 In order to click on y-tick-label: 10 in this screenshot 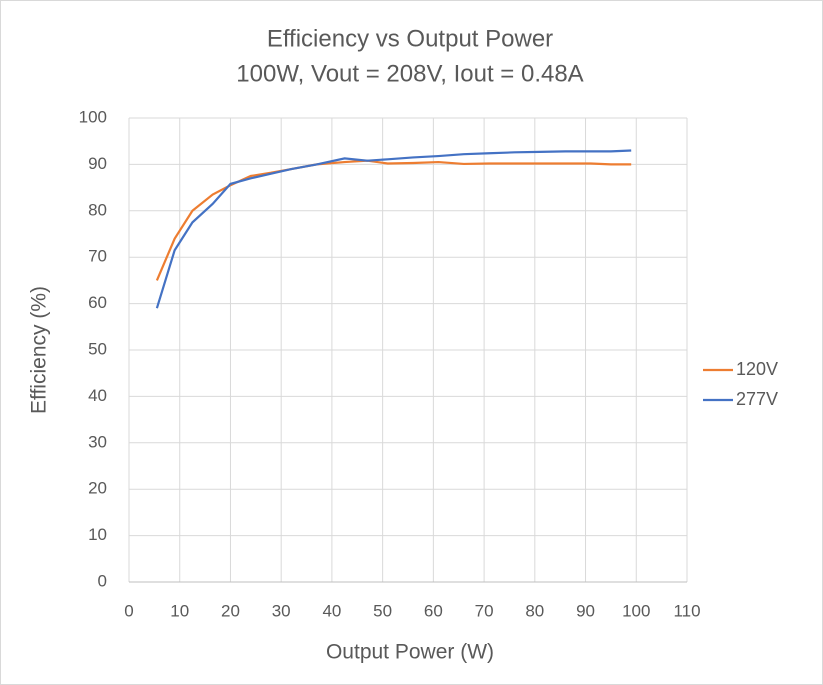, I will do `click(97, 534)`.